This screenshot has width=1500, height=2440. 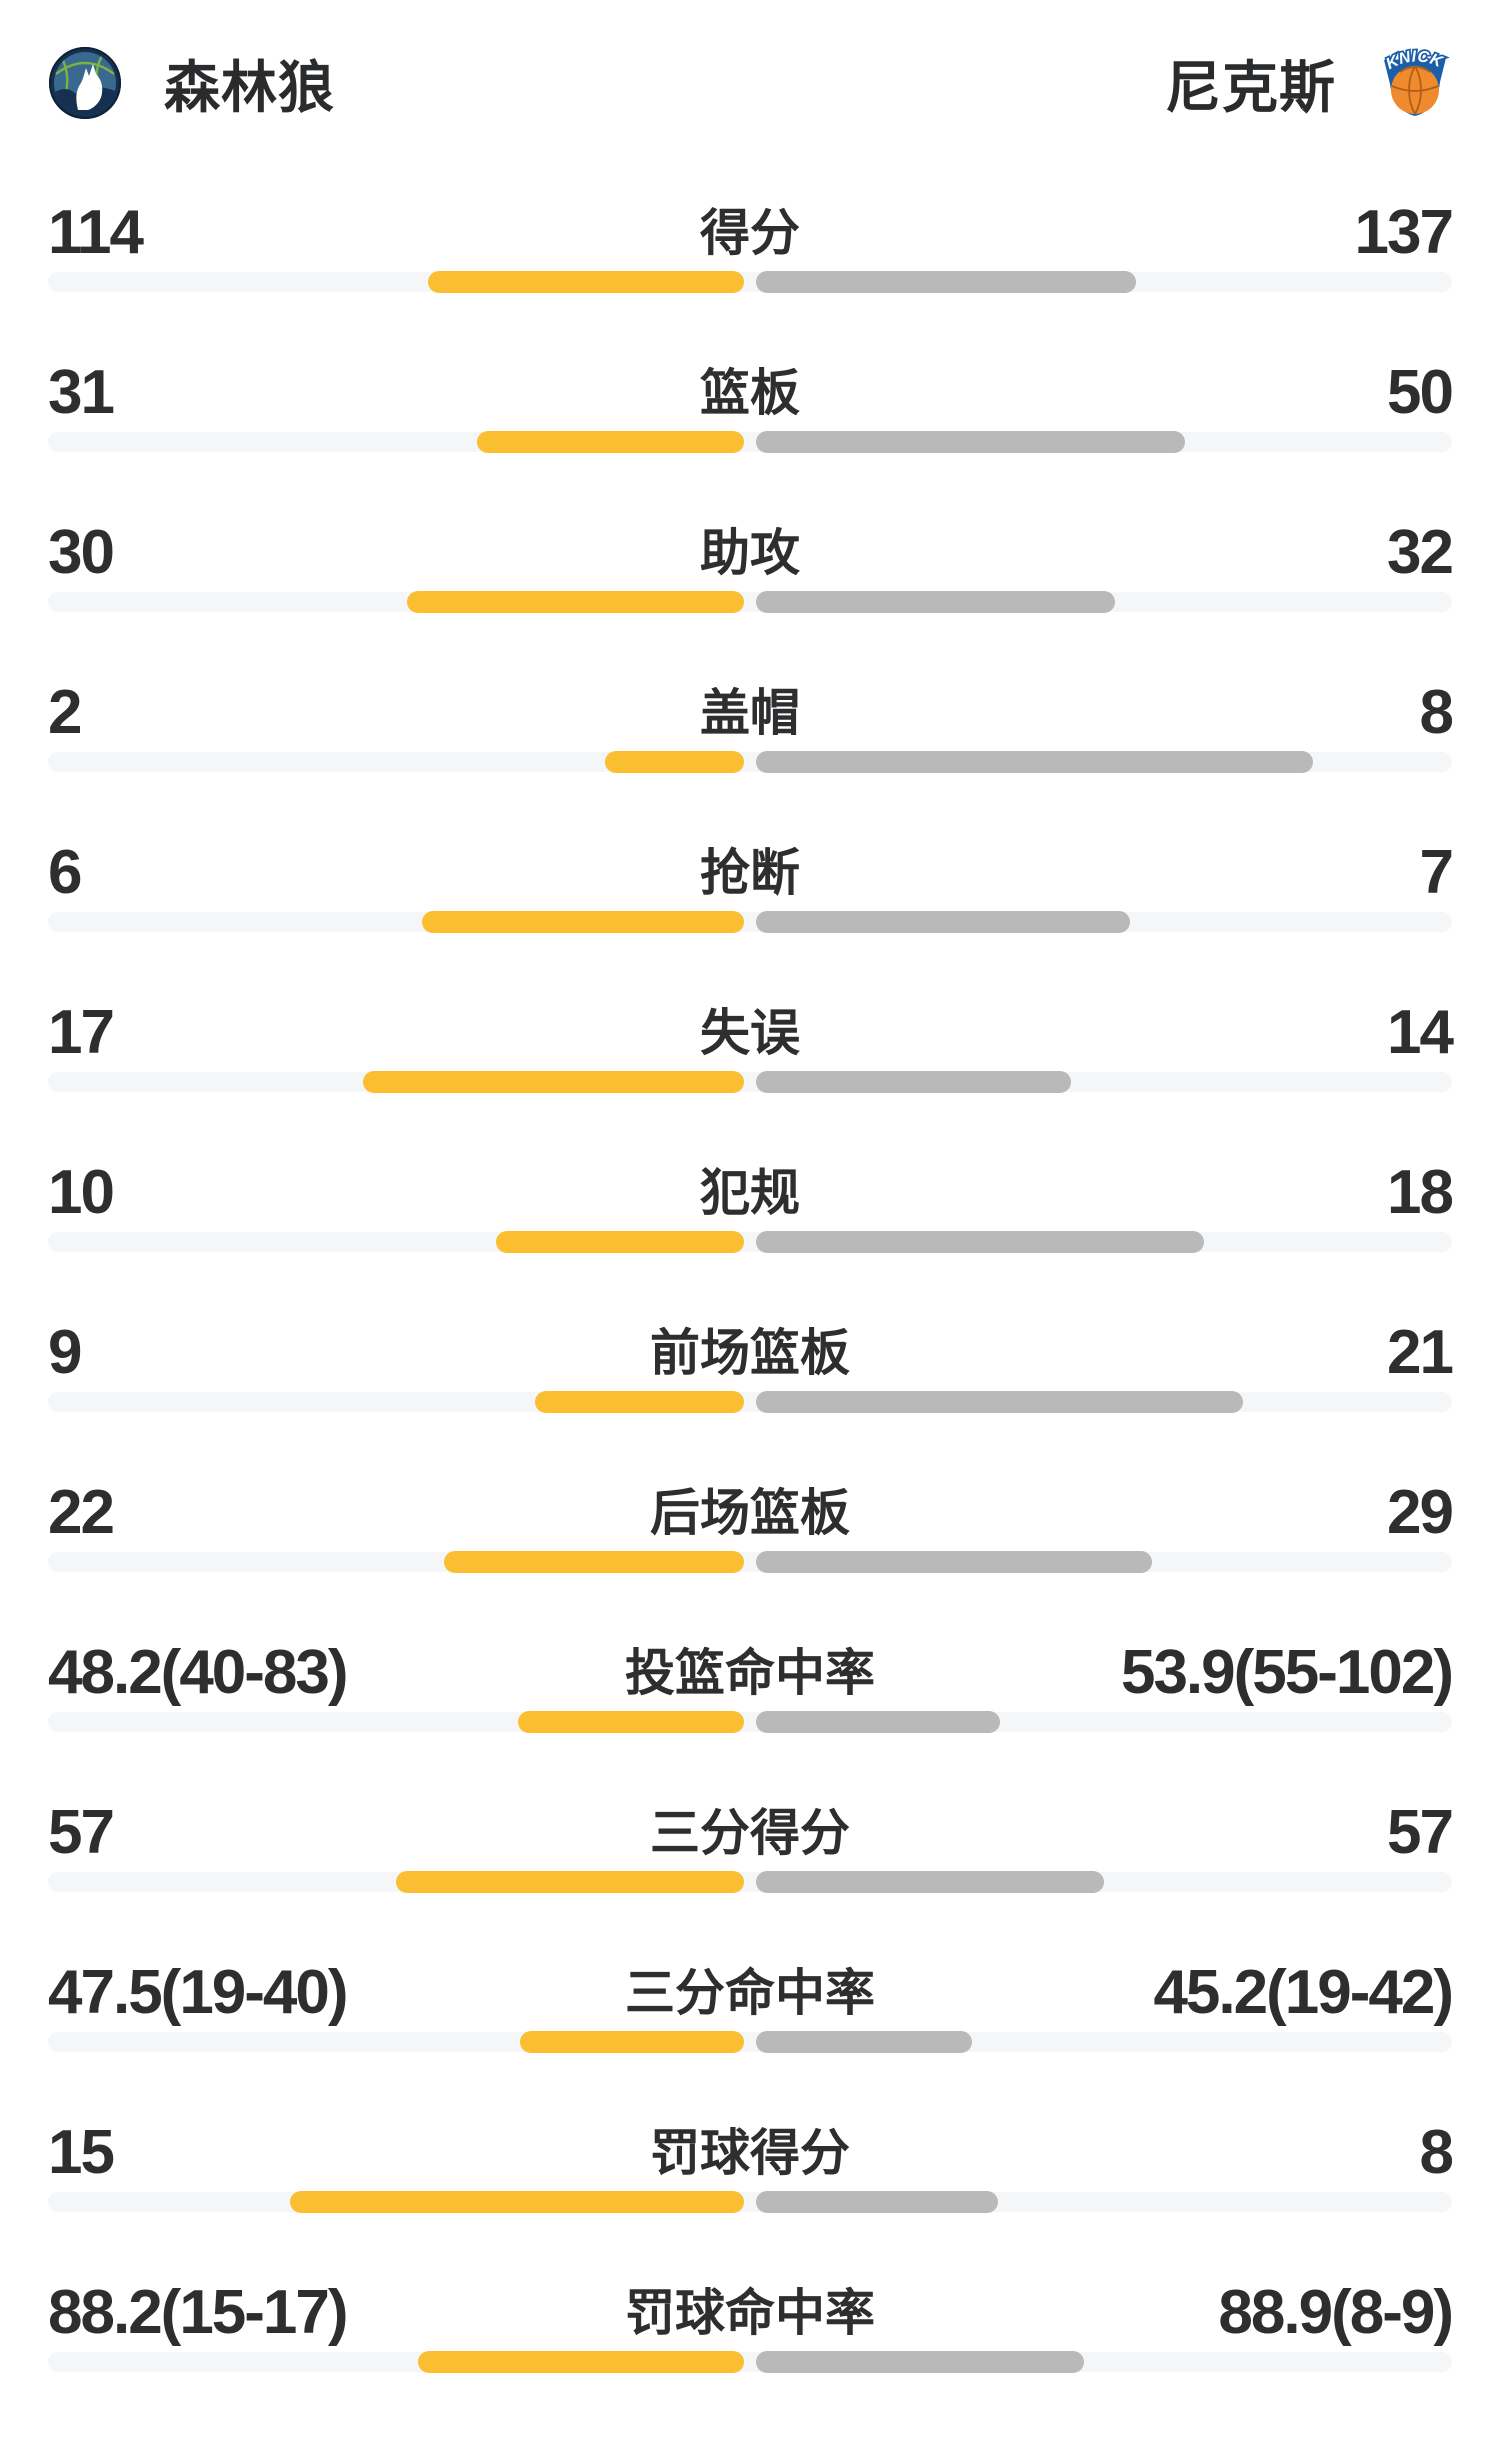 I want to click on stat-values-line: 31 篮板 50, so click(x=751, y=392).